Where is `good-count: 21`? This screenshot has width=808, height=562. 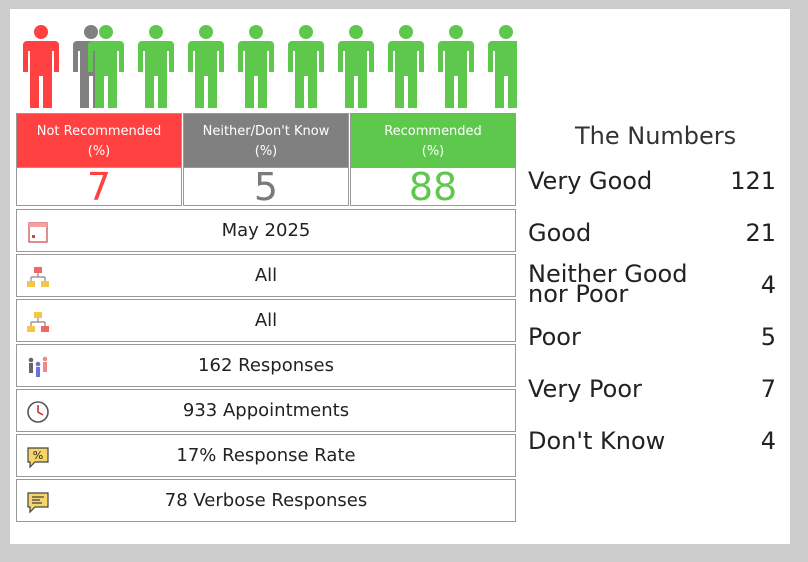 good-count: 21 is located at coordinates (760, 233).